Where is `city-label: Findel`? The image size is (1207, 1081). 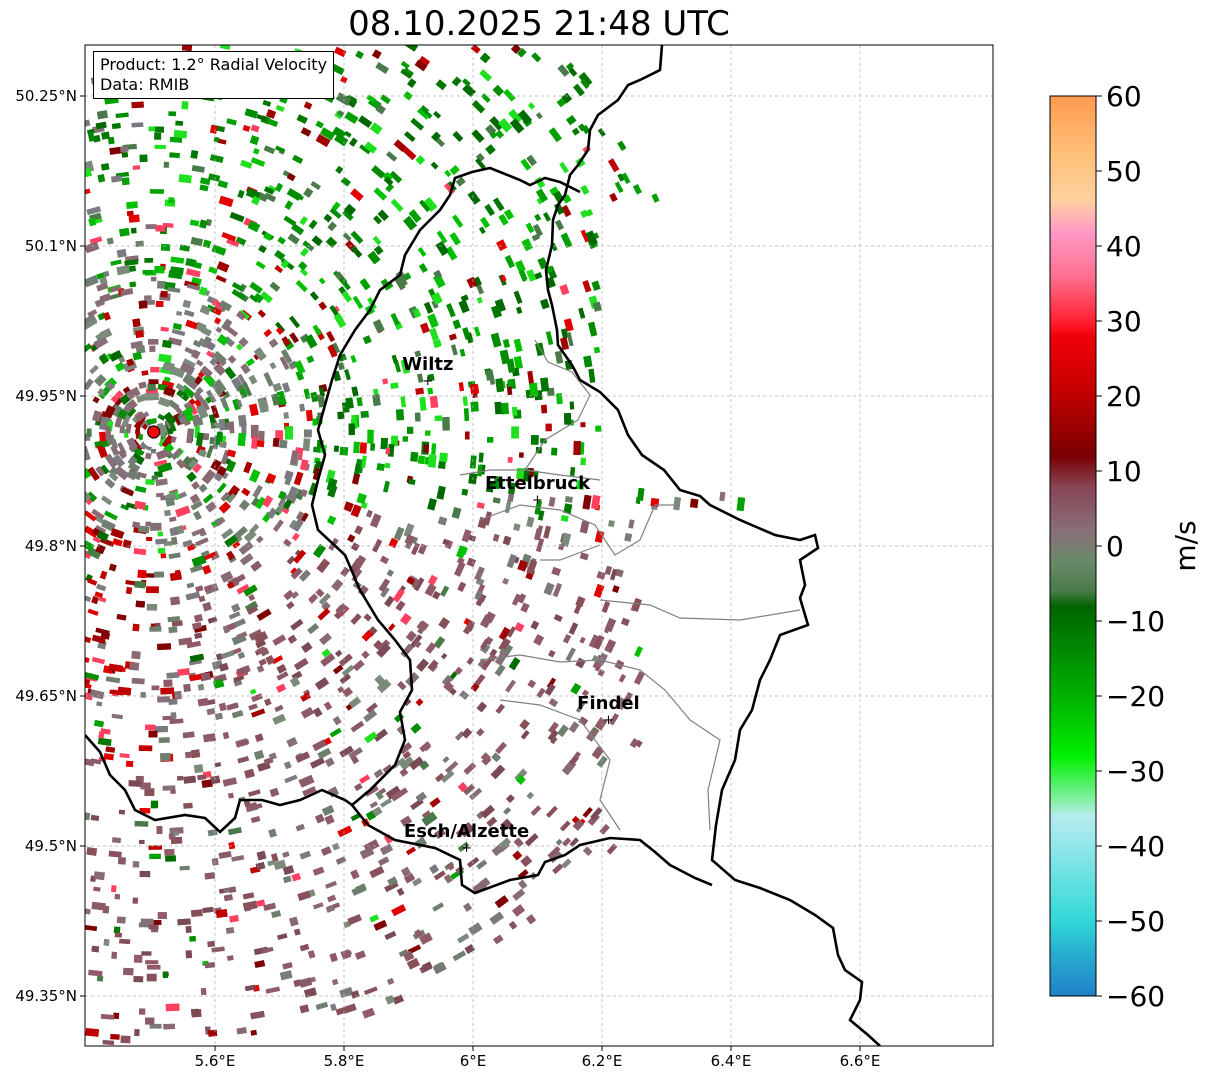
city-label: Findel is located at coordinates (608, 703).